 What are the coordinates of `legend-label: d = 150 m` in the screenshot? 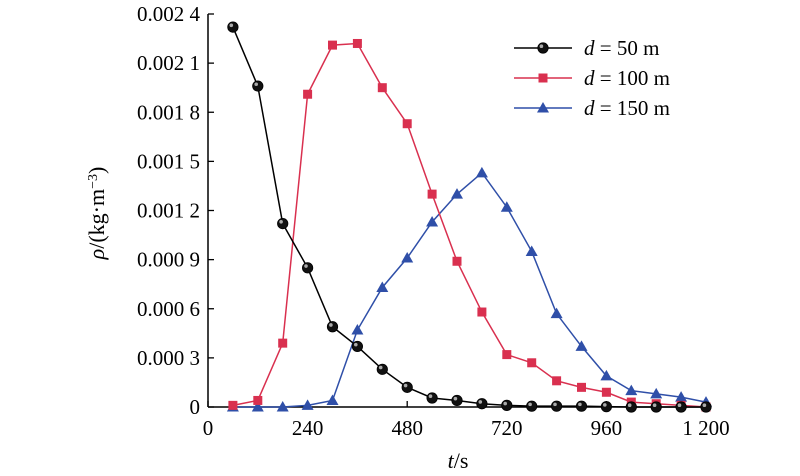 It's located at (627, 108).